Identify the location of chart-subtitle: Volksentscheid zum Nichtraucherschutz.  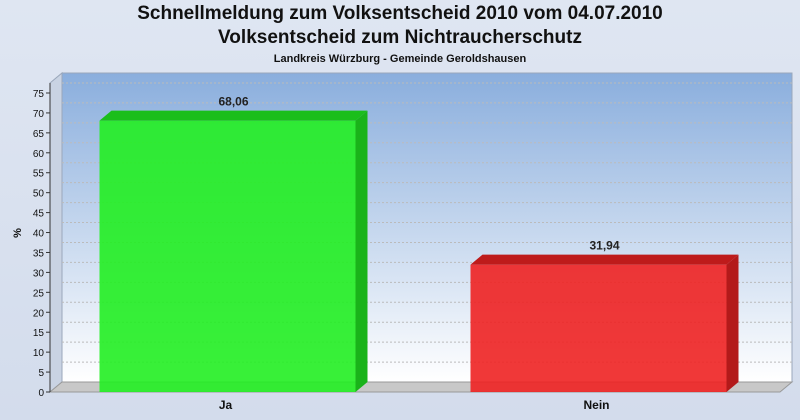
(400, 37).